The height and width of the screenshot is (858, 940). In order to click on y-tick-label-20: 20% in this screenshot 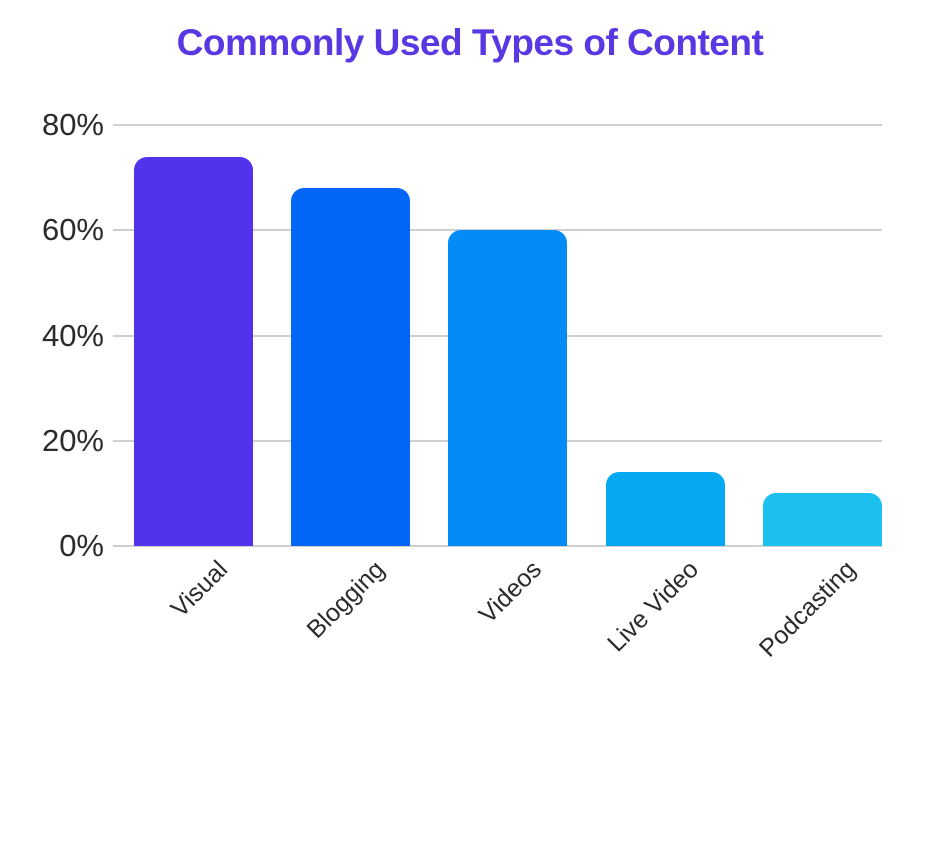, I will do `click(72, 440)`.